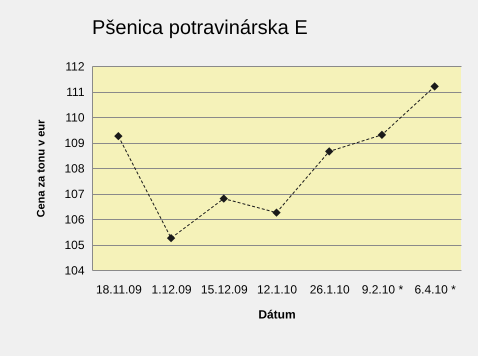 Image resolution: width=478 pixels, height=356 pixels. Describe the element at coordinates (224, 289) in the screenshot. I see `x-tick-label: 15.12.09` at that location.